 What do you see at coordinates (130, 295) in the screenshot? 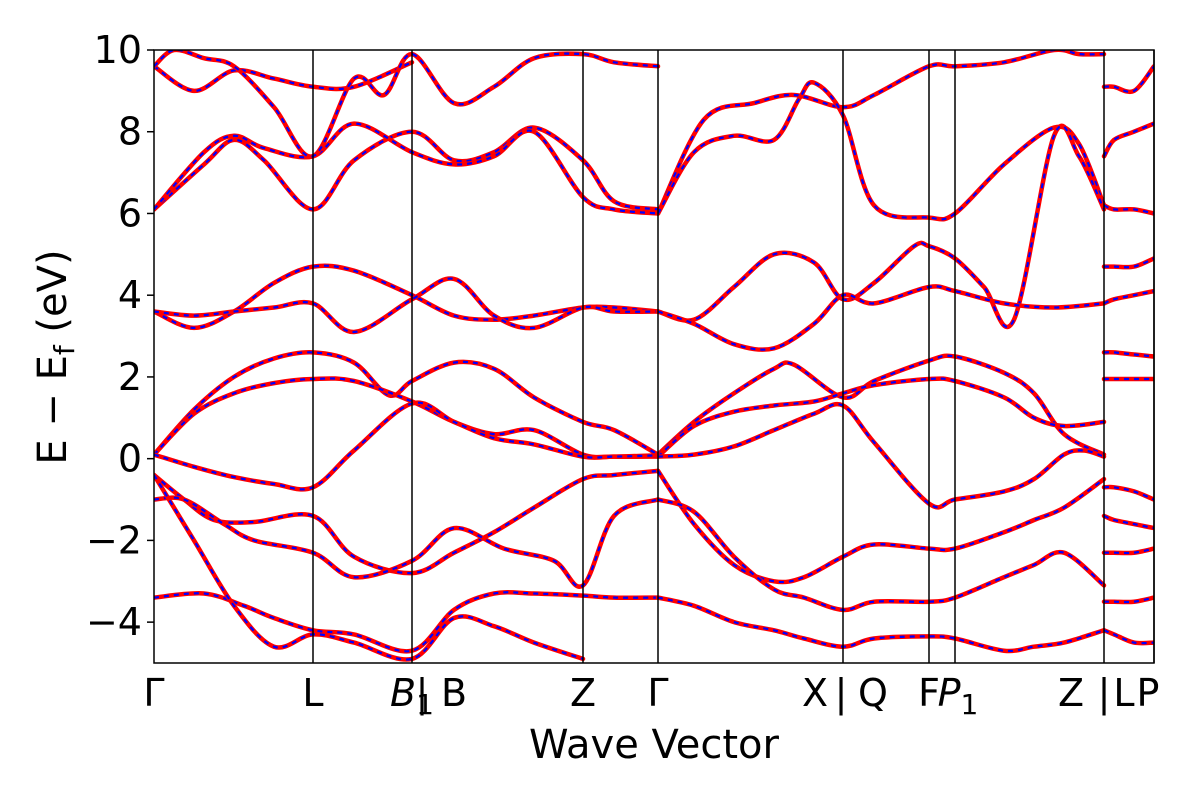
I see `y-tick-label: 4` at bounding box center [130, 295].